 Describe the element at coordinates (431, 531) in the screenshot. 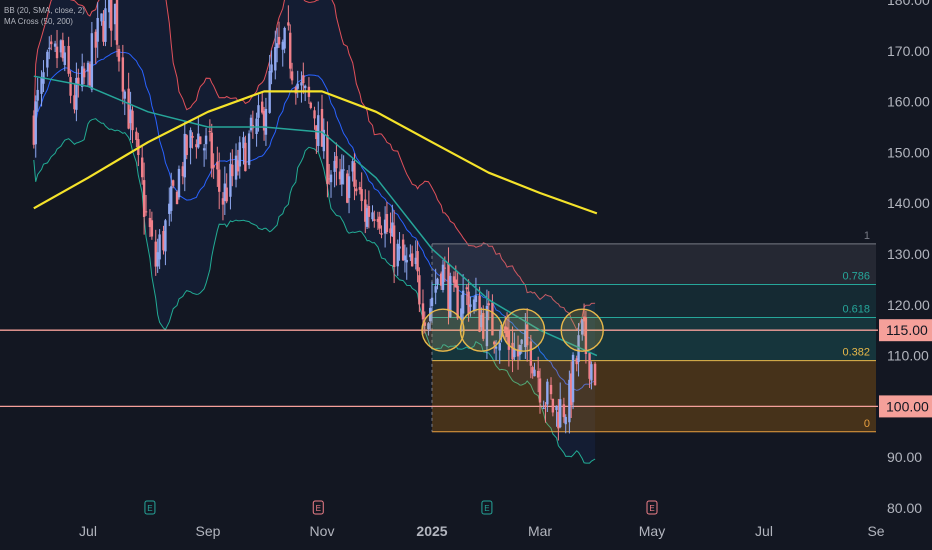

I see `x-tick-label: 2025` at that location.